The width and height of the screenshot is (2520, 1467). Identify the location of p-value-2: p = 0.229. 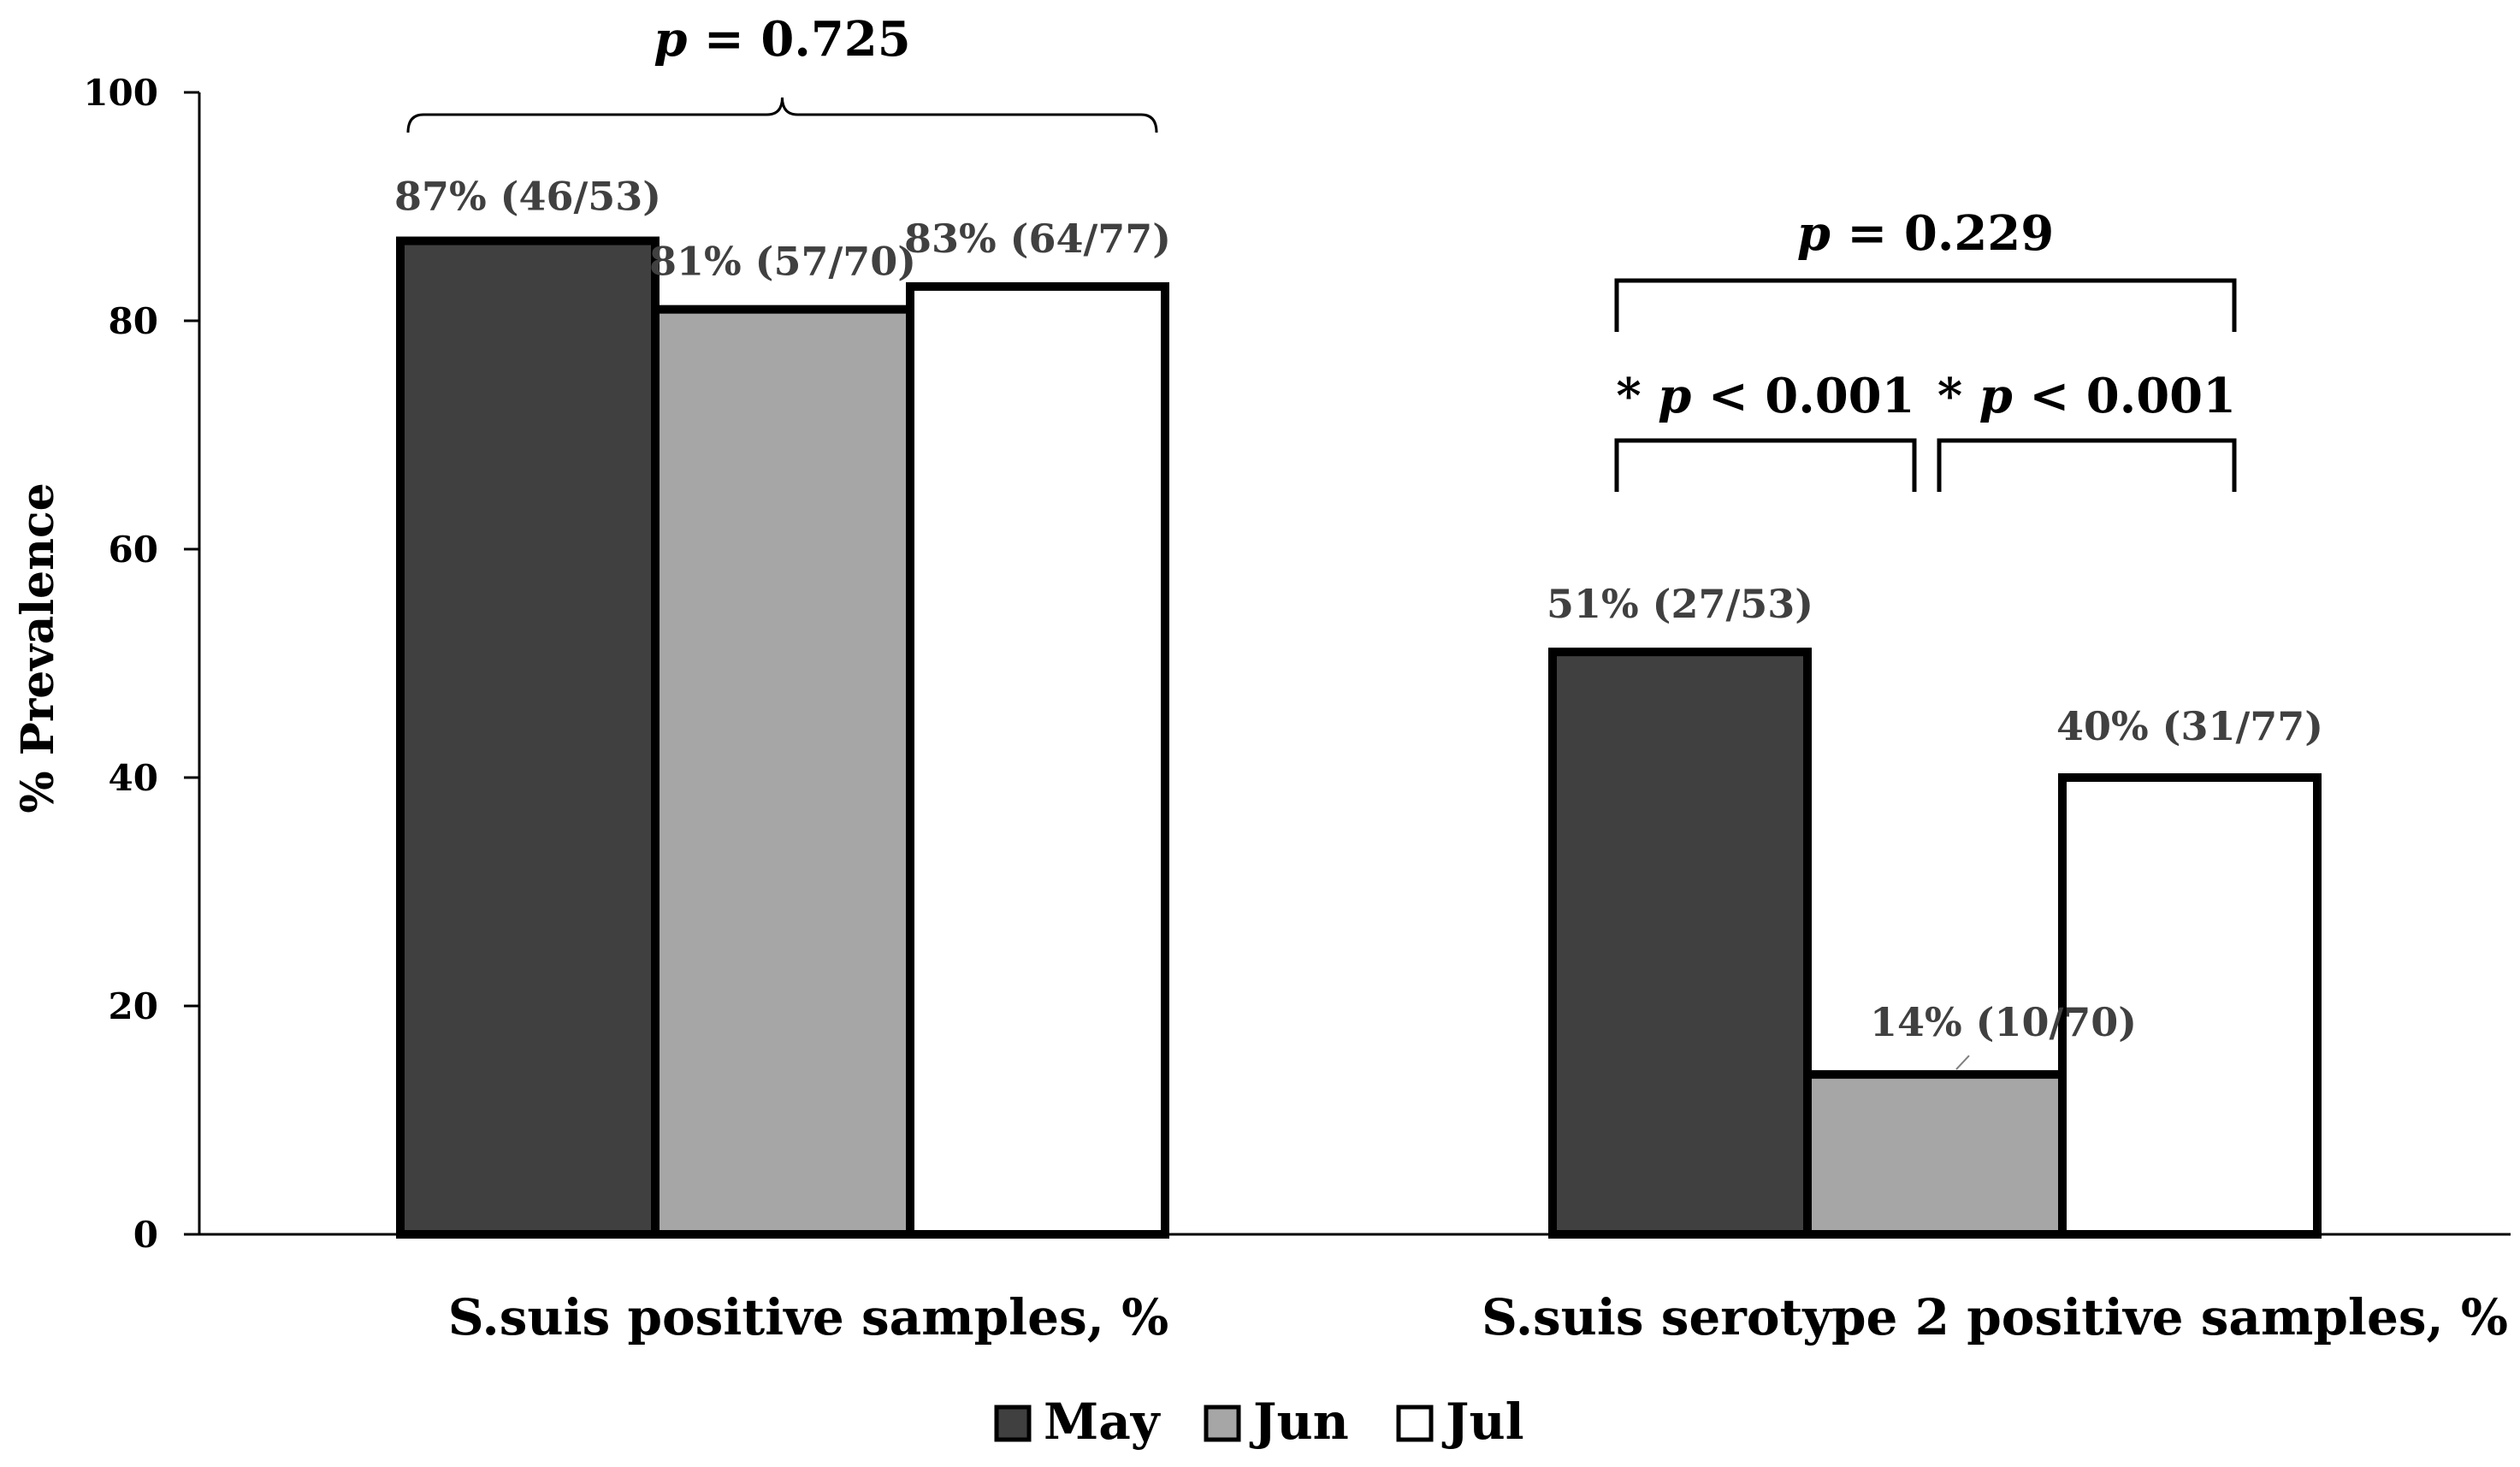
(1925, 233).